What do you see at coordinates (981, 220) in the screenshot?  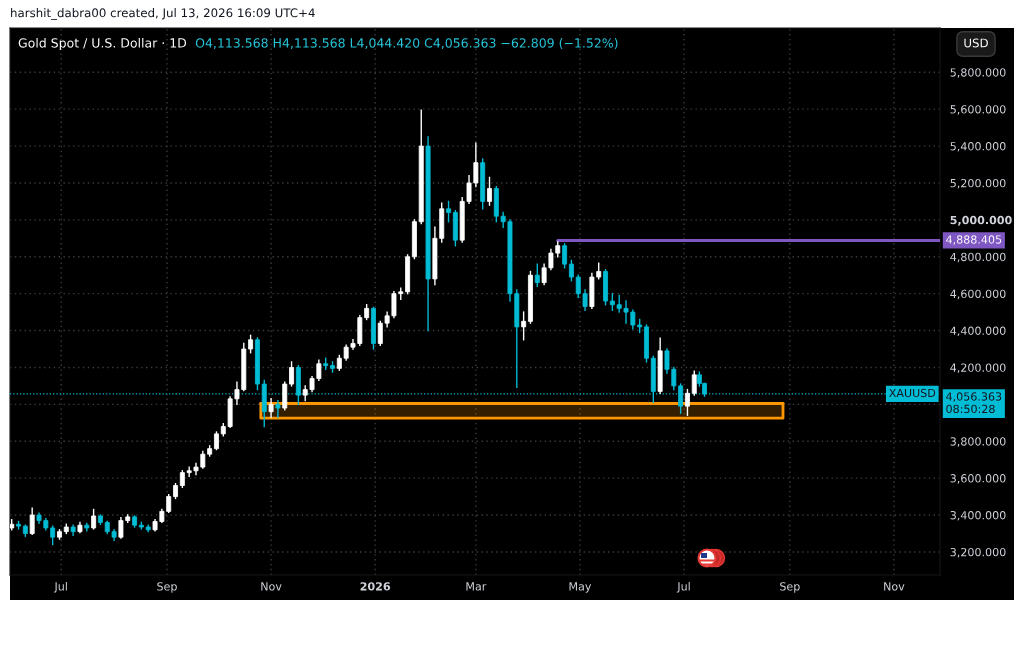 I see `y-tick-label: 5,000.000` at bounding box center [981, 220].